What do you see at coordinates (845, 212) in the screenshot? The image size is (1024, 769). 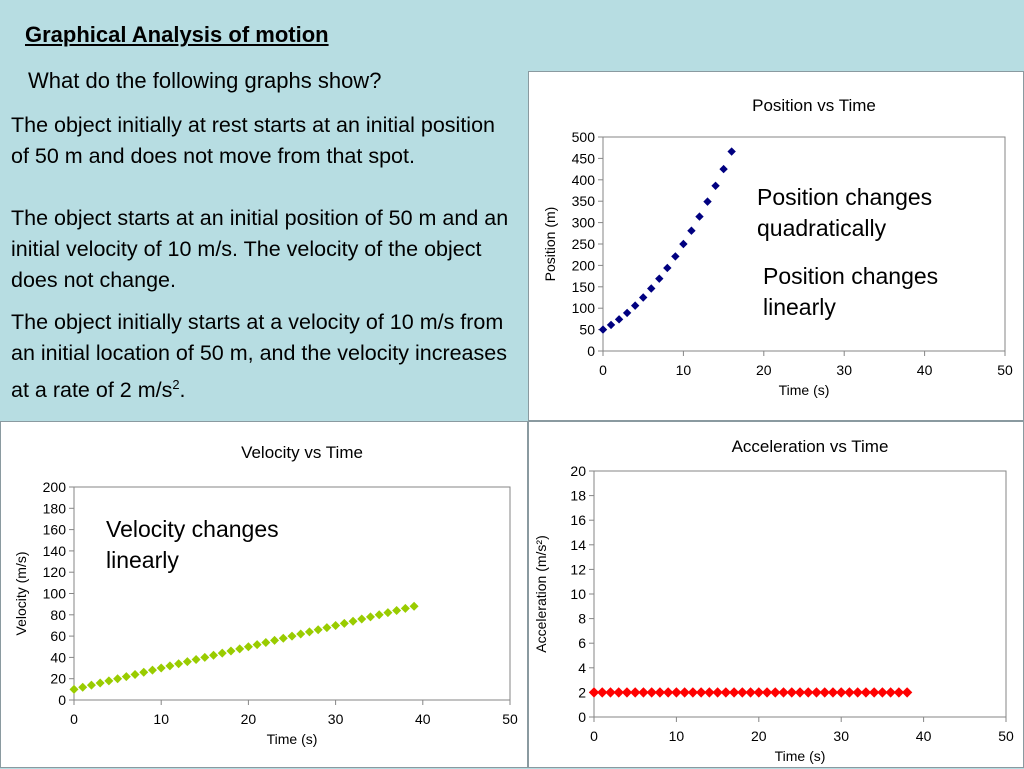 I see `annotation-position-quadratic: Position changes quadratically` at bounding box center [845, 212].